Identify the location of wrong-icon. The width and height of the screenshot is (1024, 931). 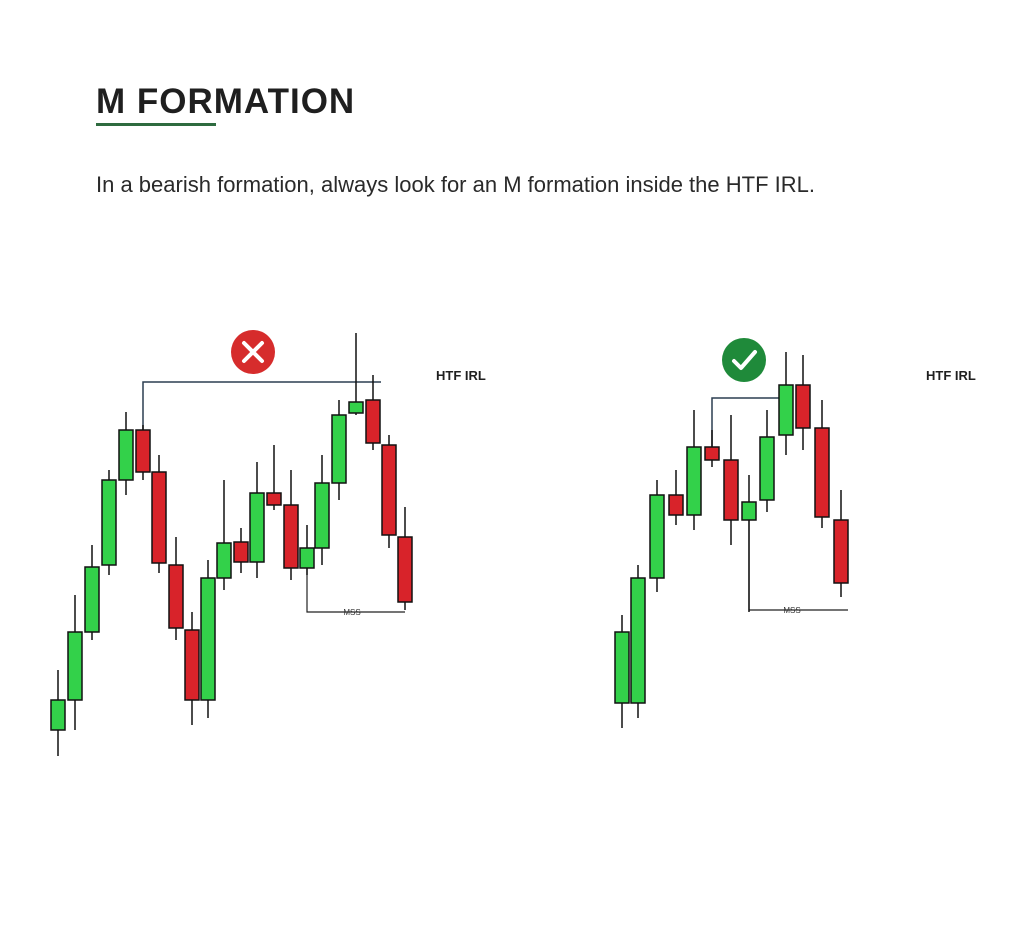
(253, 352).